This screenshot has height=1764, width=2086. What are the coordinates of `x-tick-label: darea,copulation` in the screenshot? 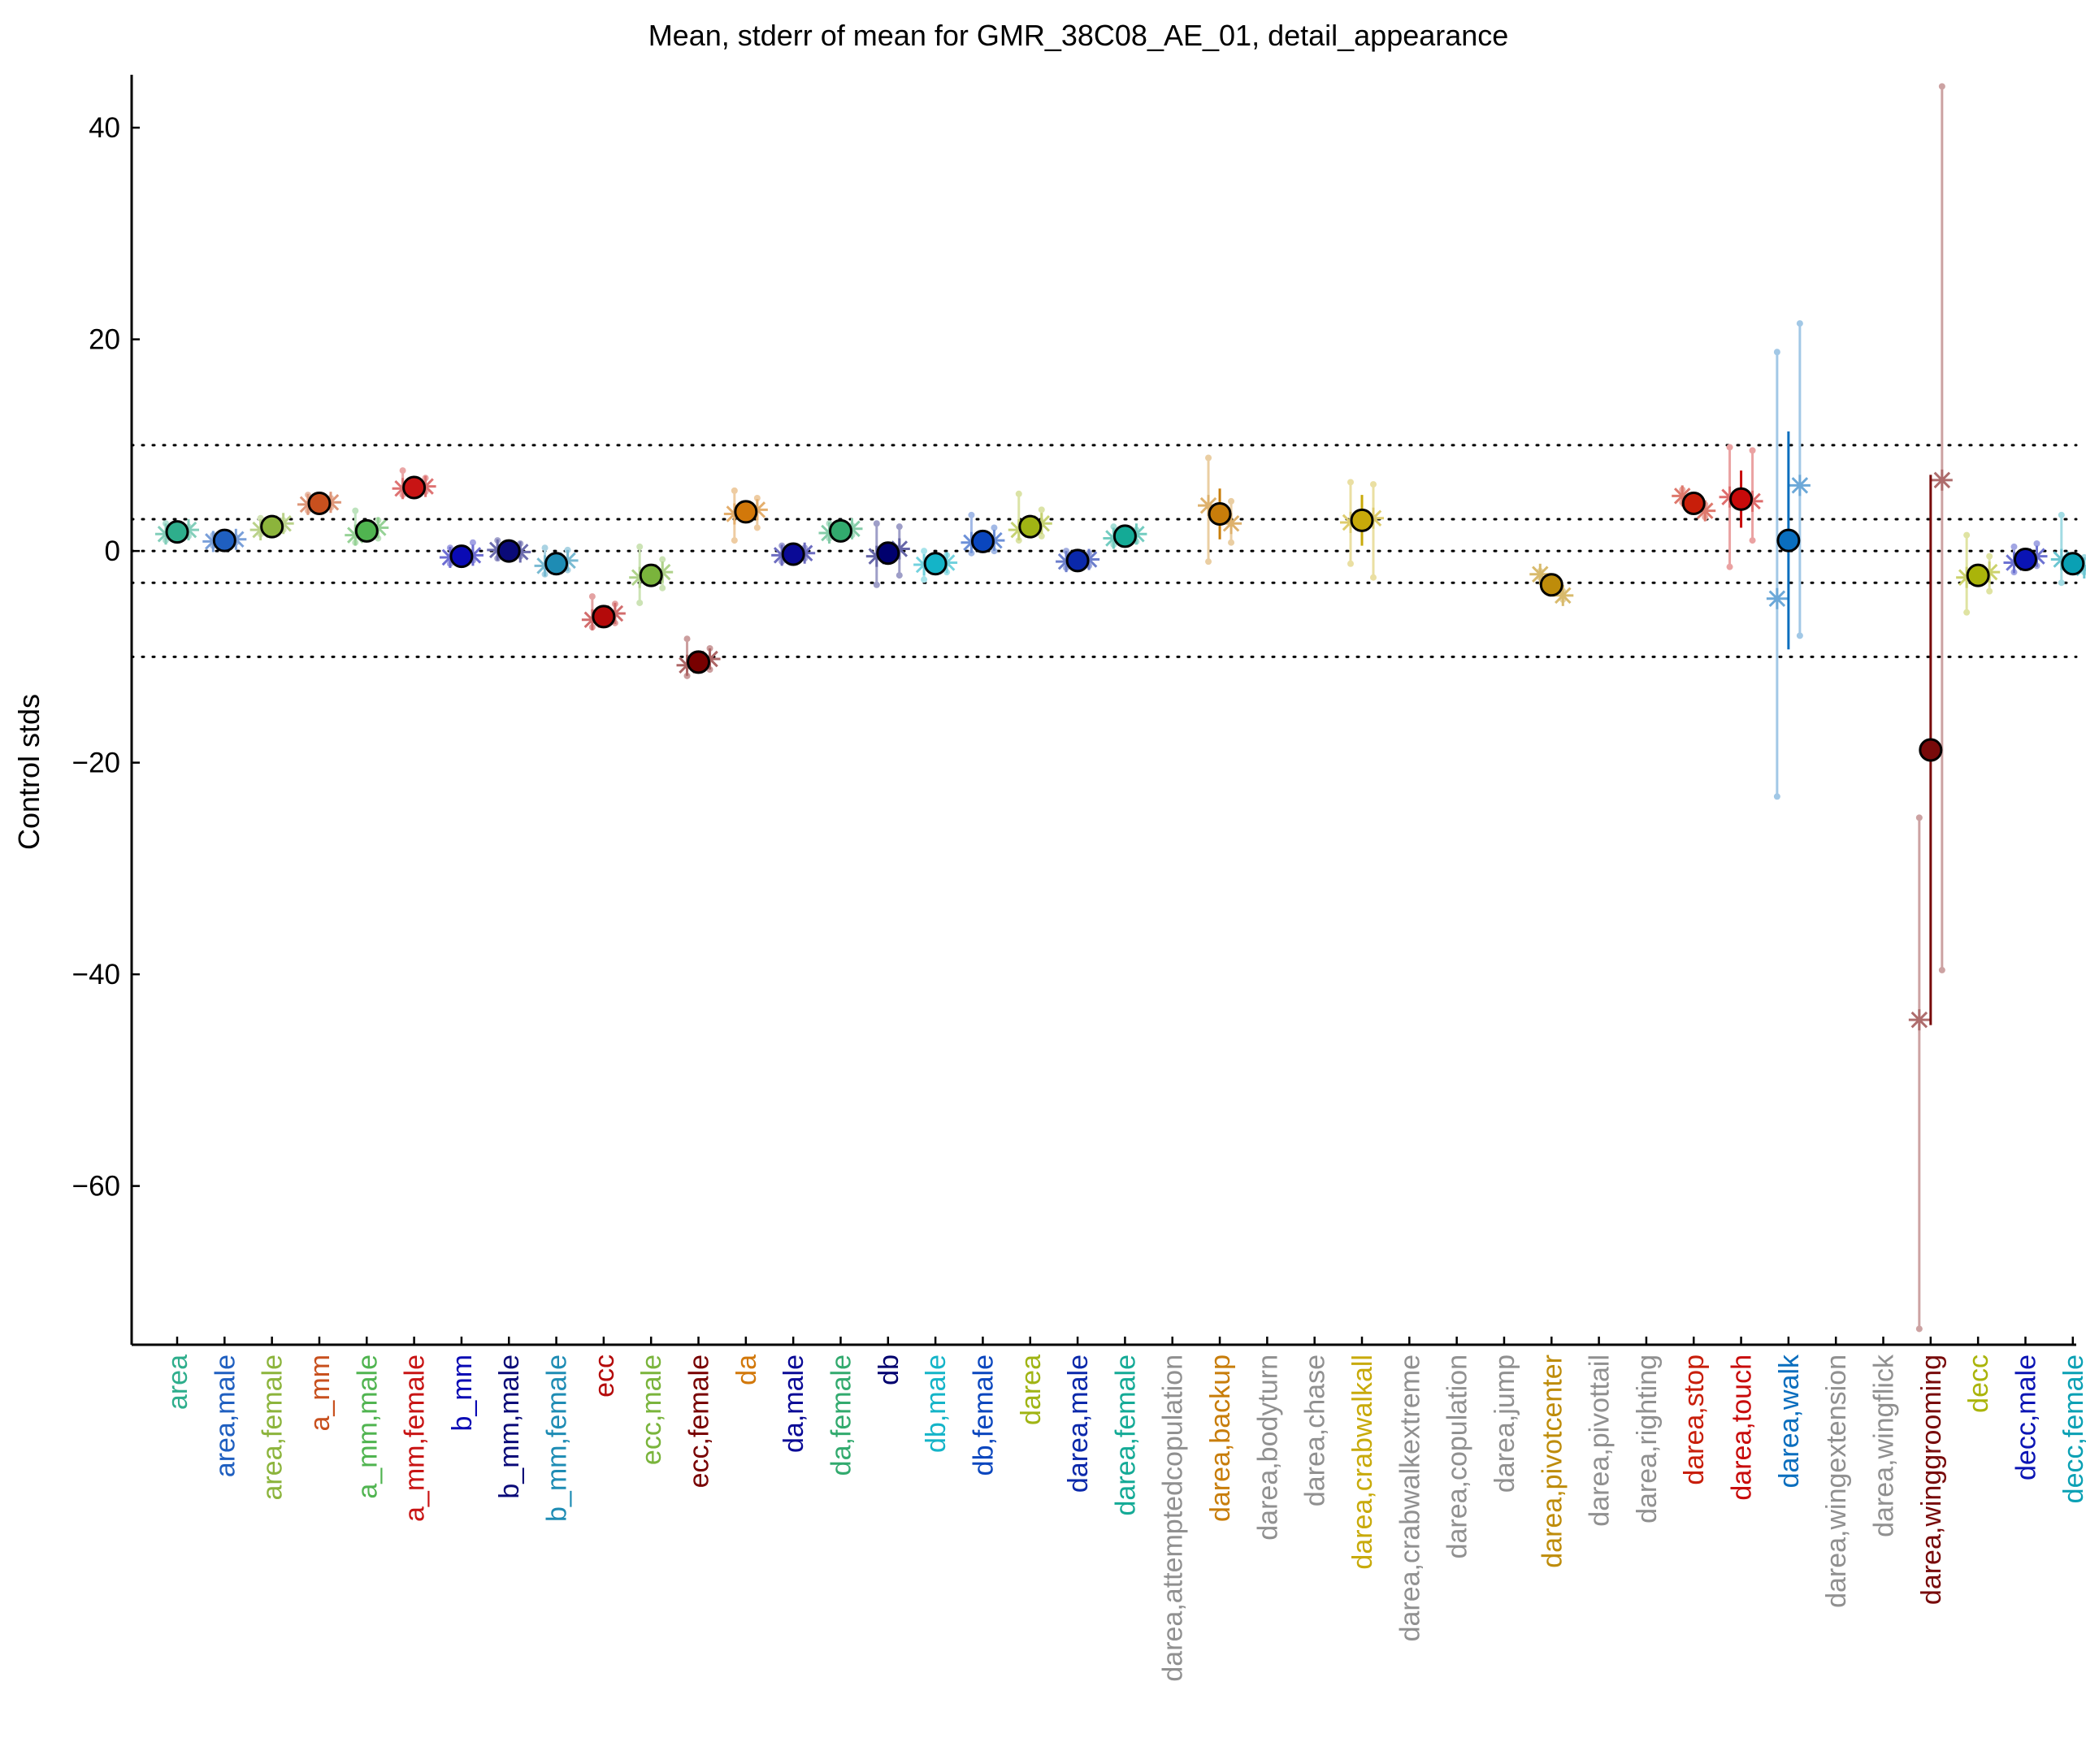 It's located at (1457, 1456).